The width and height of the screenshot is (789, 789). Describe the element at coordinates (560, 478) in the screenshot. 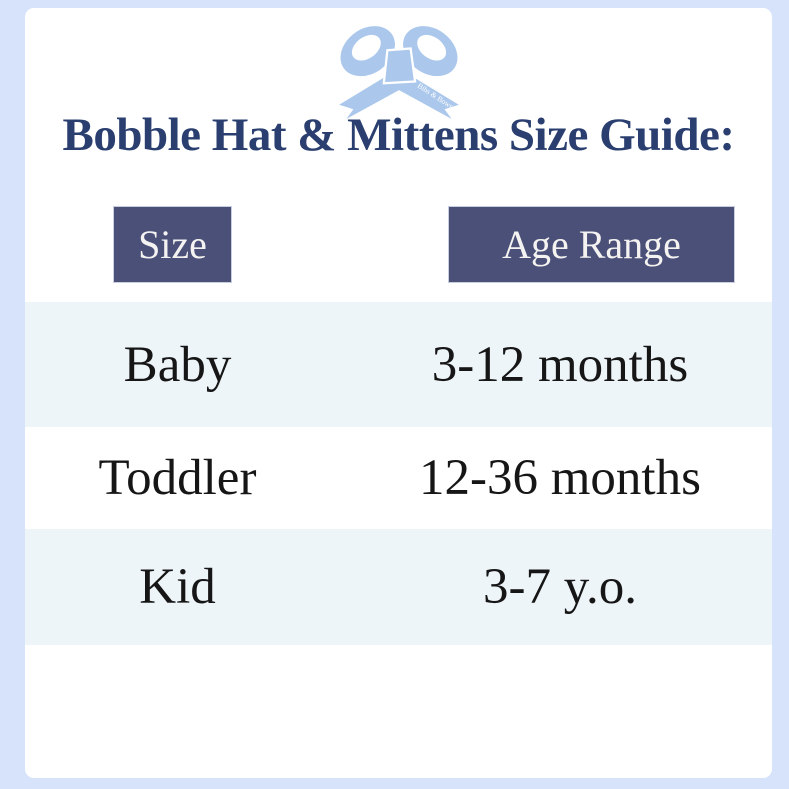

I see `age-cell: 12-36 months` at that location.